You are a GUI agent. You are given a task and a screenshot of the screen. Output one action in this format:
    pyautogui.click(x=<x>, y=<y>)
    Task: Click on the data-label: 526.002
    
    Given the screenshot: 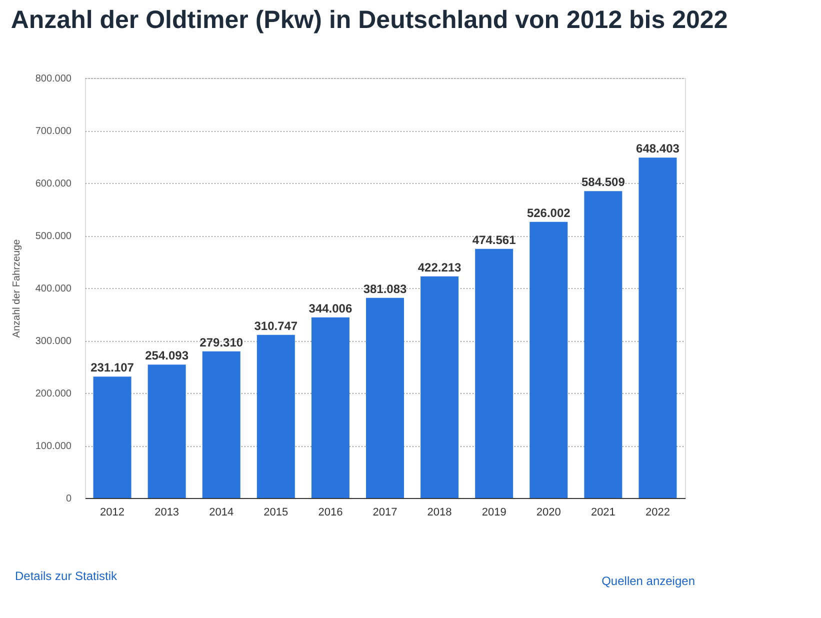 What is the action you would take?
    pyautogui.click(x=548, y=213)
    